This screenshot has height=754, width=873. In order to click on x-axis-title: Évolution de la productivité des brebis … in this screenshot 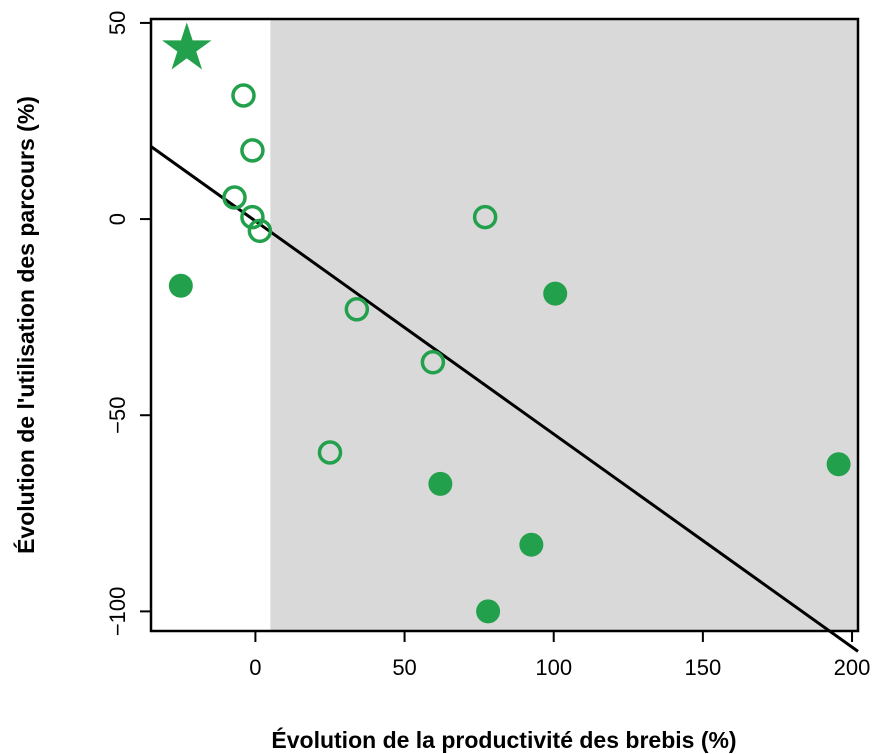, I will do `click(503, 739)`.